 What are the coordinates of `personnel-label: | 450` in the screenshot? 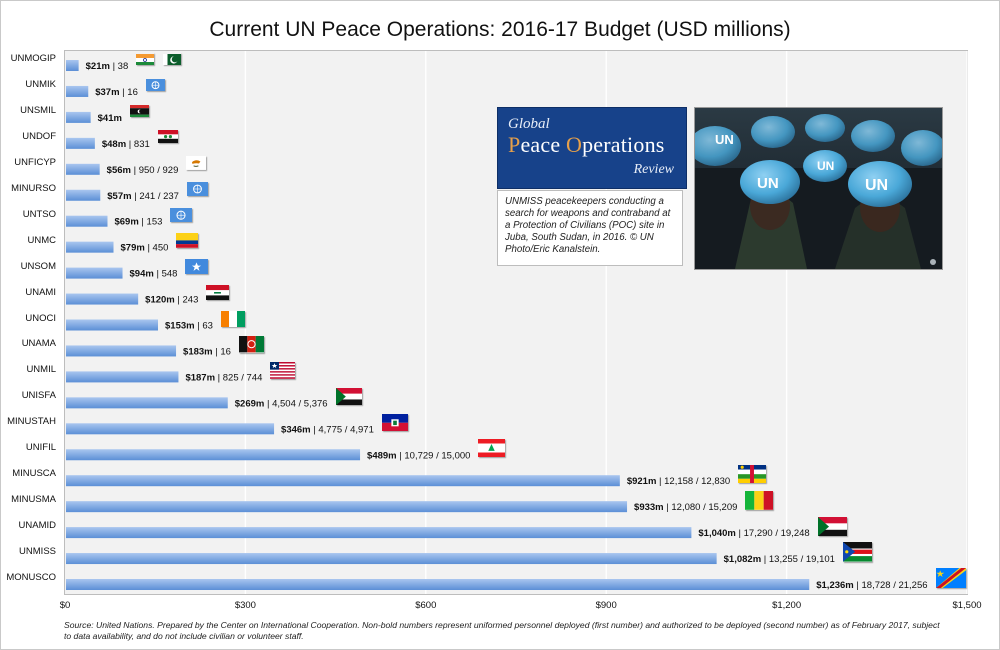 It's located at (157, 248).